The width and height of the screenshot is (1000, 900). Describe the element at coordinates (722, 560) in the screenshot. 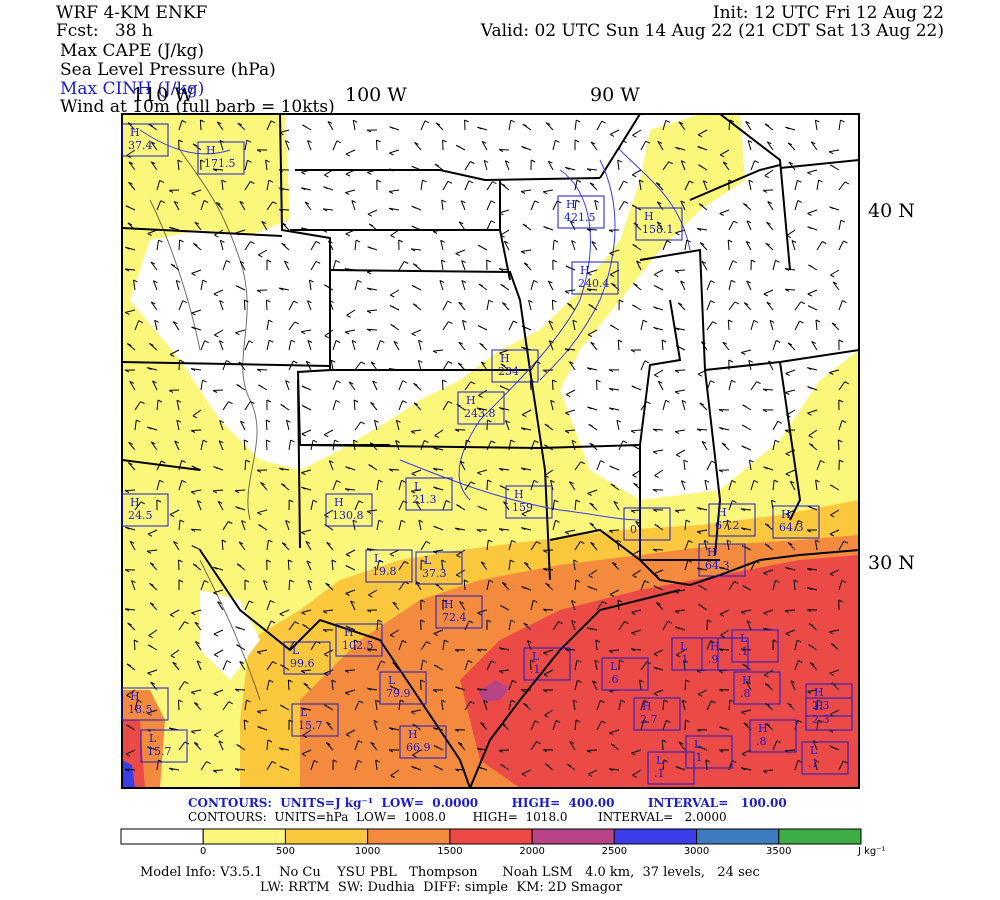

I see `pressure-center: H64.3` at that location.